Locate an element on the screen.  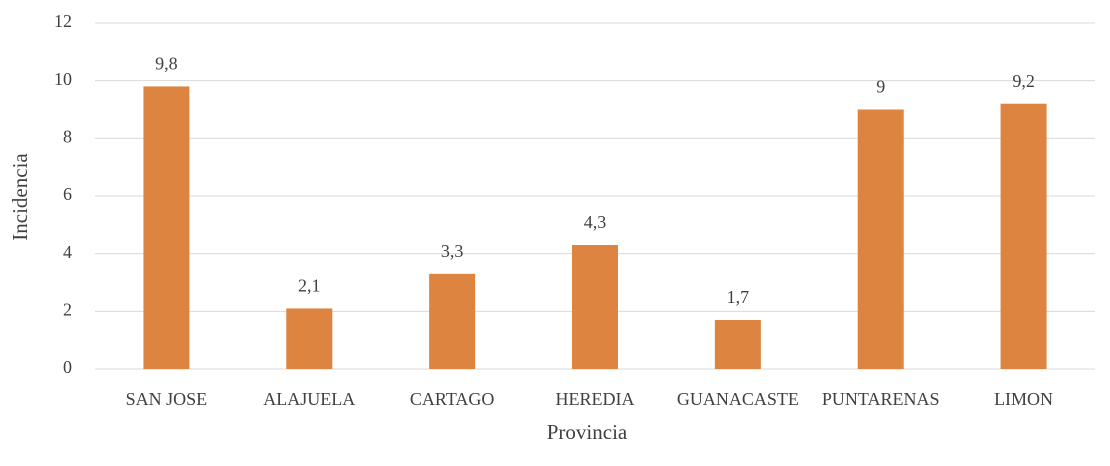
x-tick-label: GUANACASTE is located at coordinates (738, 399).